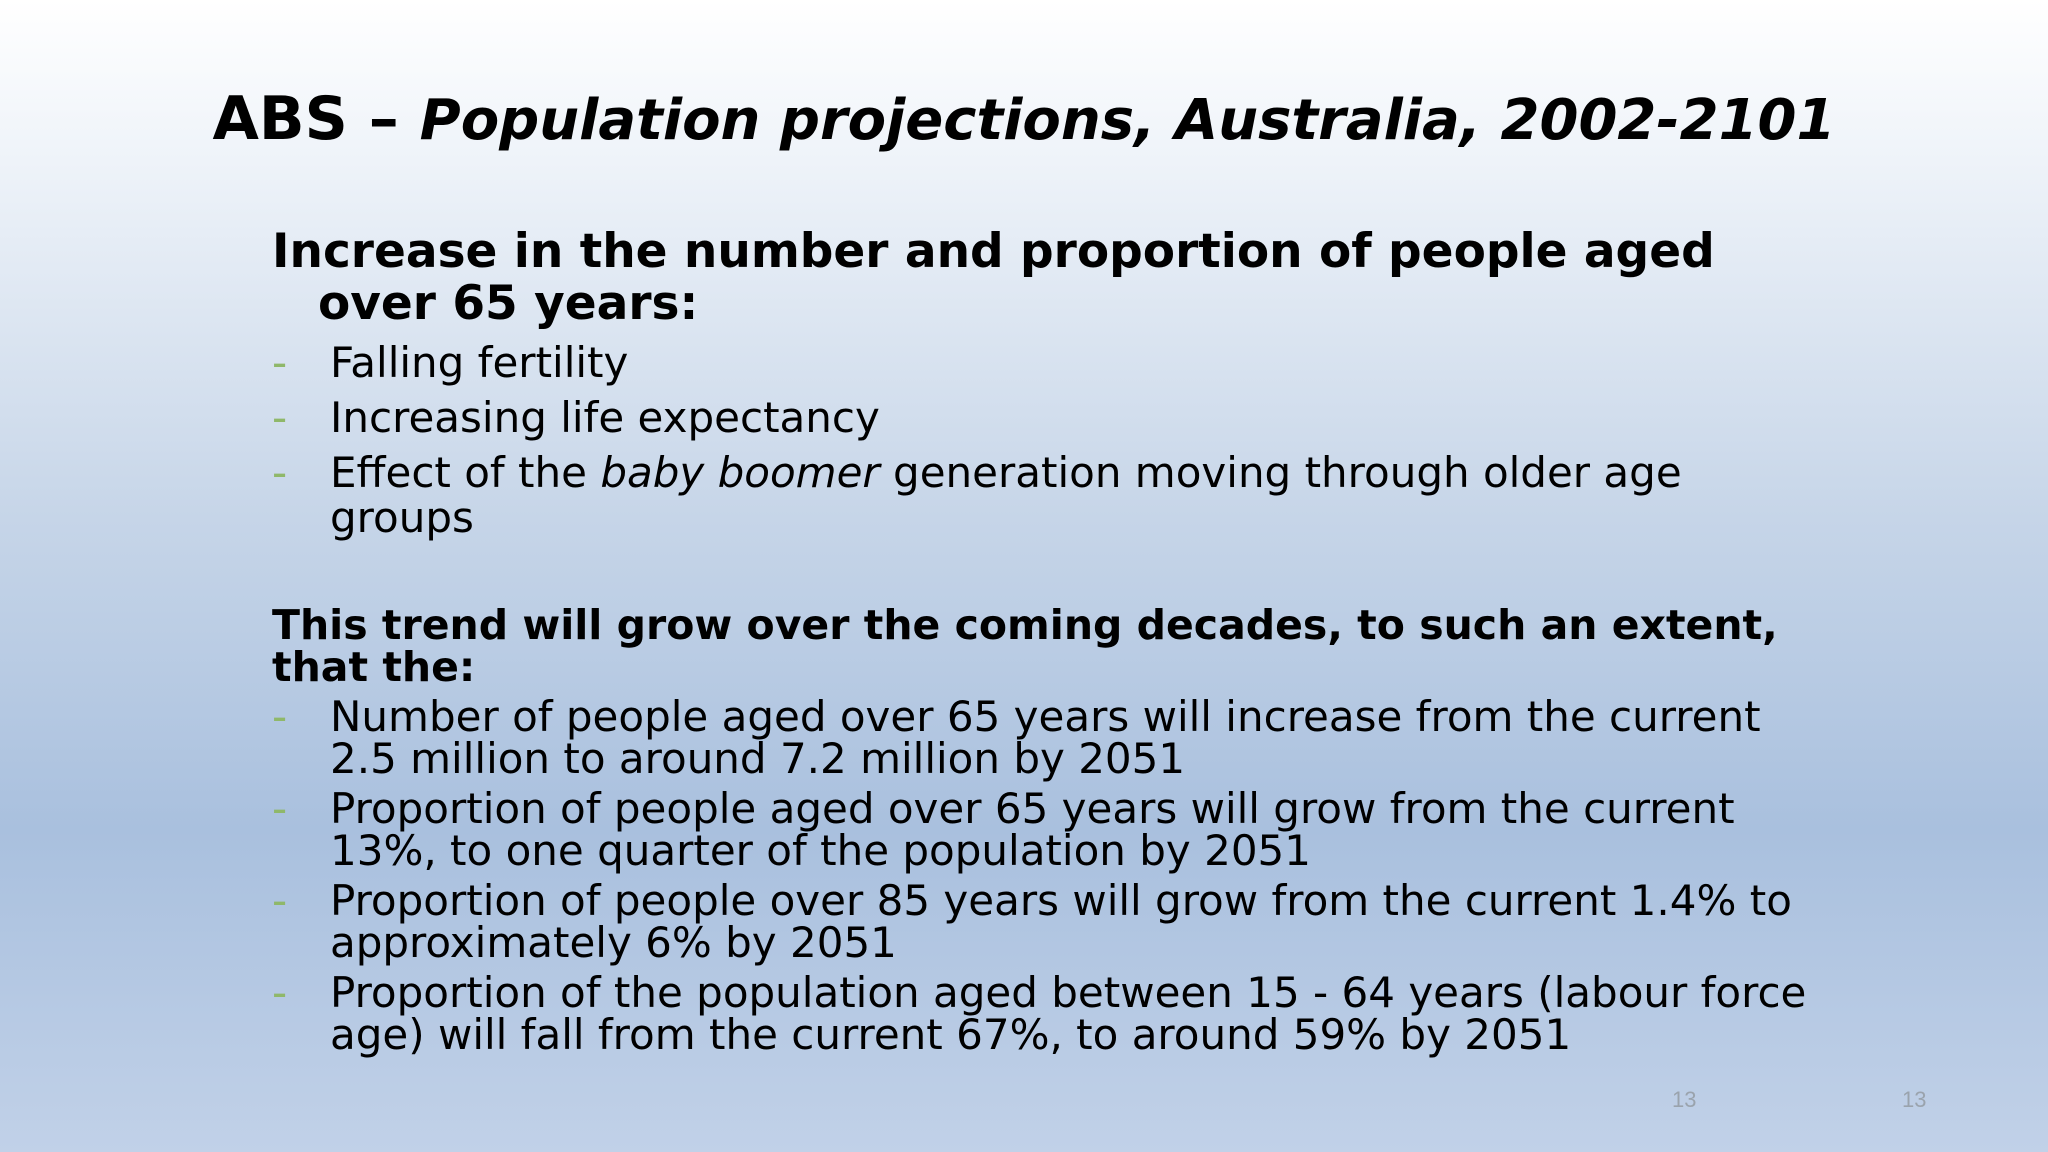  I want to click on slide-number: 13, so click(1914, 1099).